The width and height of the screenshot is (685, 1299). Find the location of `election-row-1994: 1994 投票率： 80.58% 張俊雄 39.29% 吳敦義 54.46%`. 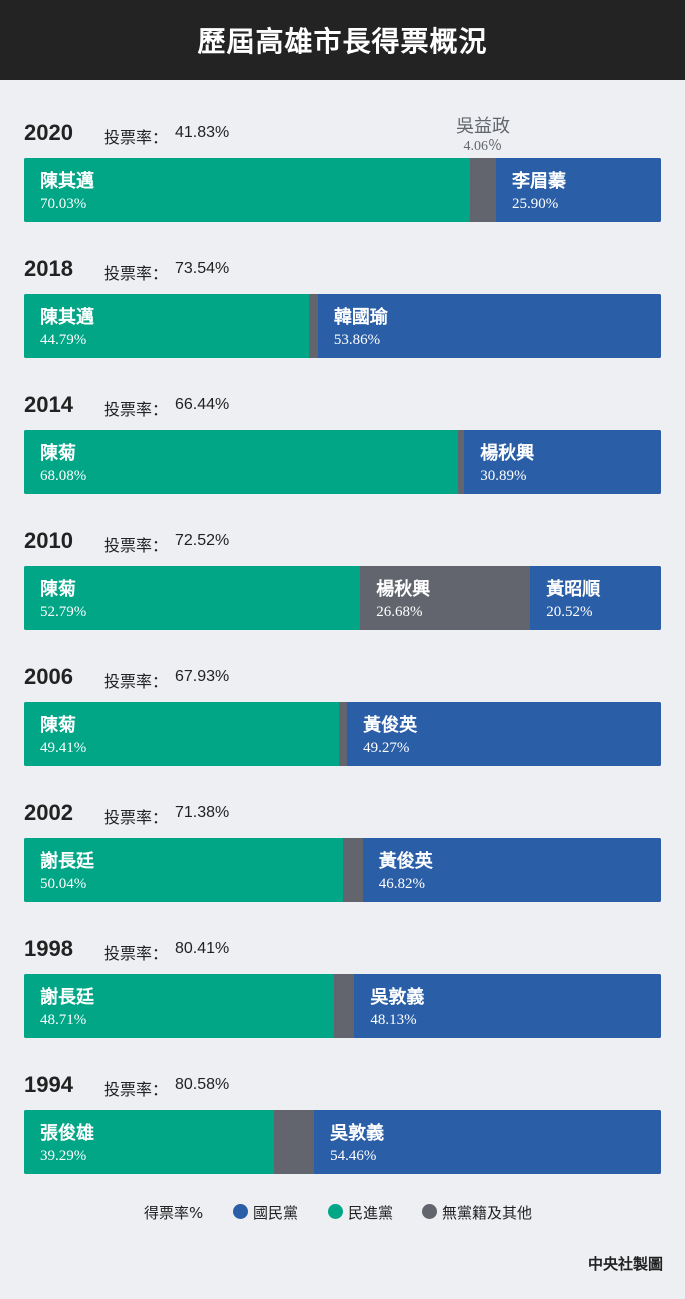

election-row-1994: 1994 投票率： 80.58% 張俊雄 39.29% 吳敦義 54.46% is located at coordinates (342, 1127).